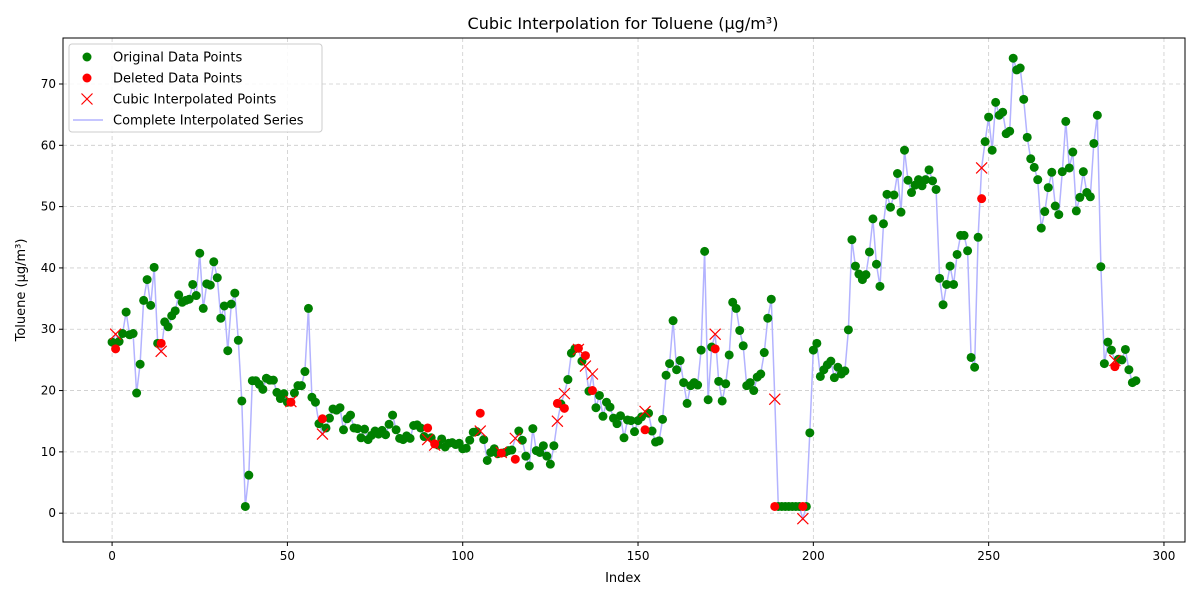 Image resolution: width=1200 pixels, height=600 pixels. Describe the element at coordinates (208, 121) in the screenshot. I see `legend-label-series: Complete Interpolated Series` at that location.